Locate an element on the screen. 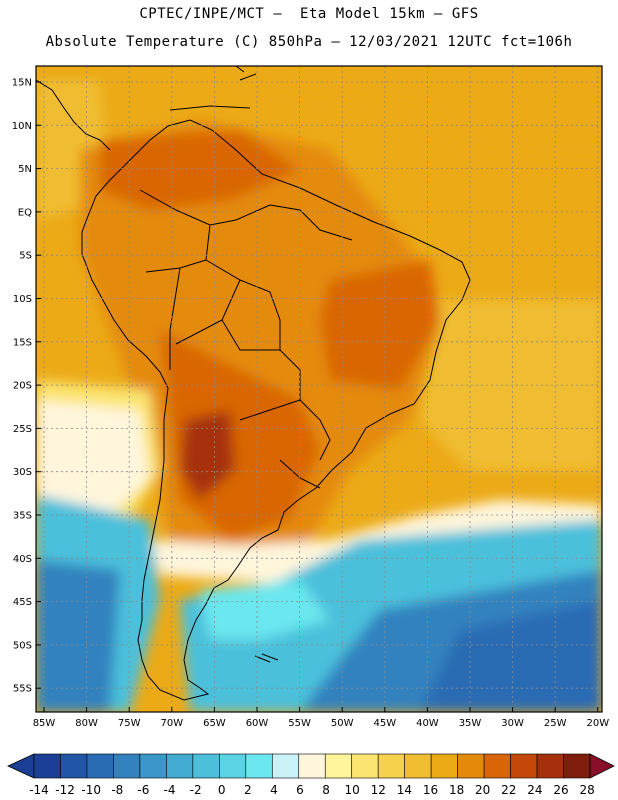  lat-label: 5N is located at coordinates (25, 169).